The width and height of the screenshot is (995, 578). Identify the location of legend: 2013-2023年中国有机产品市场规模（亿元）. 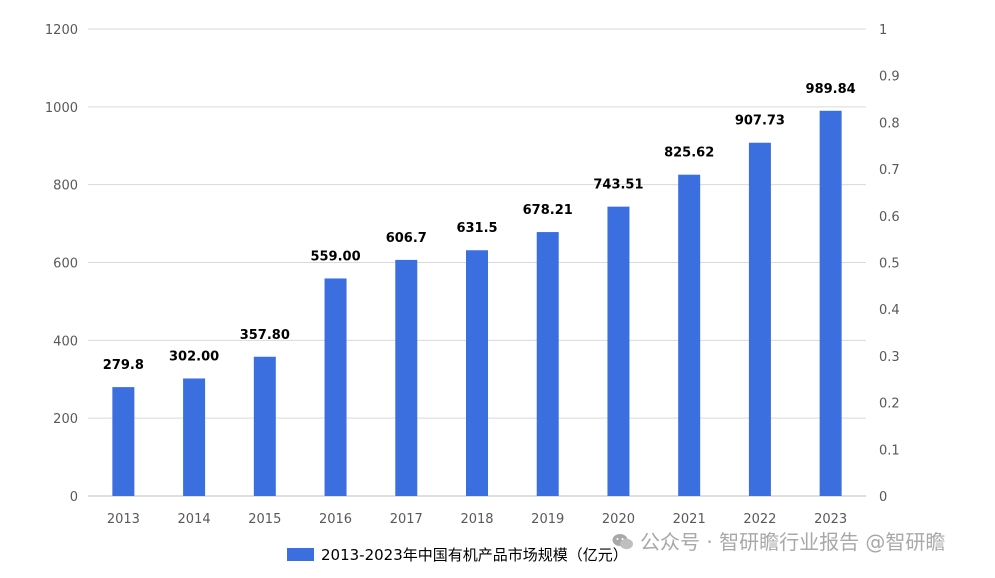
(457, 555).